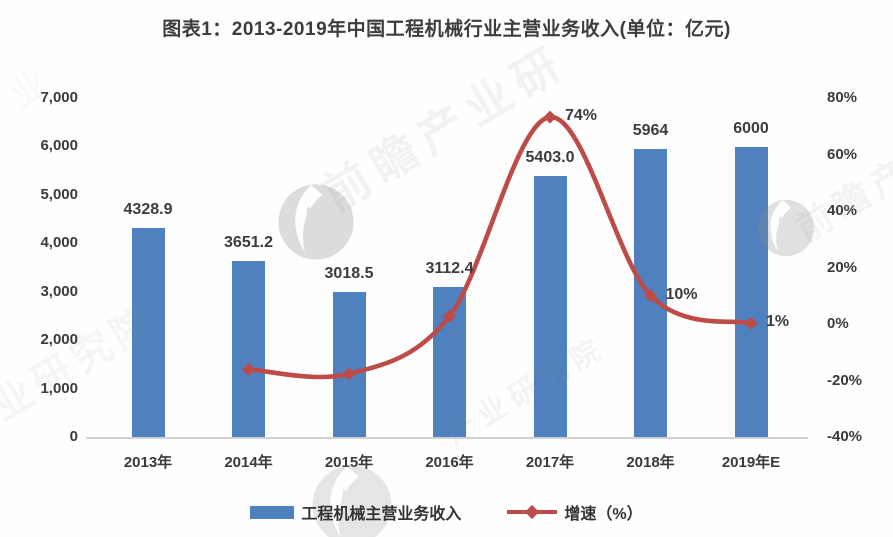  What do you see at coordinates (59, 388) in the screenshot?
I see `y-axis-tick-left: 1,000` at bounding box center [59, 388].